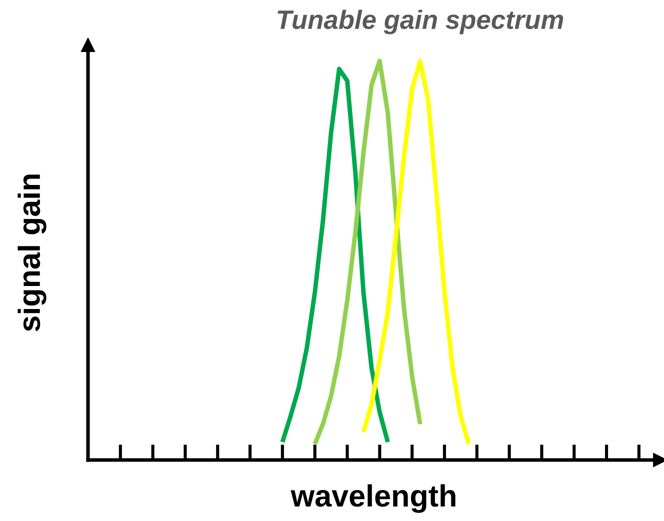  I want to click on chart-title: Tunable gain spectrum, so click(421, 22).